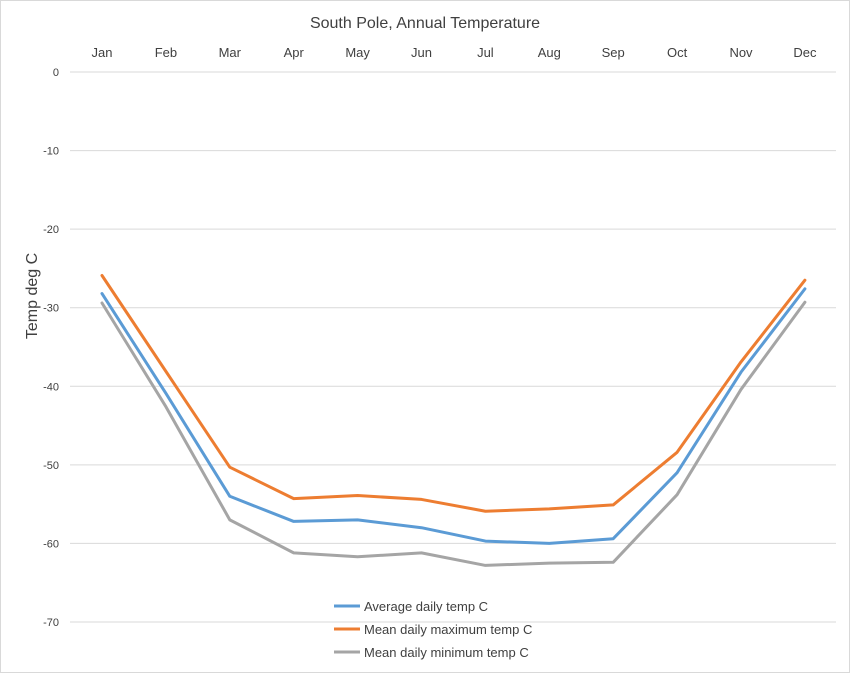  Describe the element at coordinates (51, 466) in the screenshot. I see `y-tick-label: -50` at that location.